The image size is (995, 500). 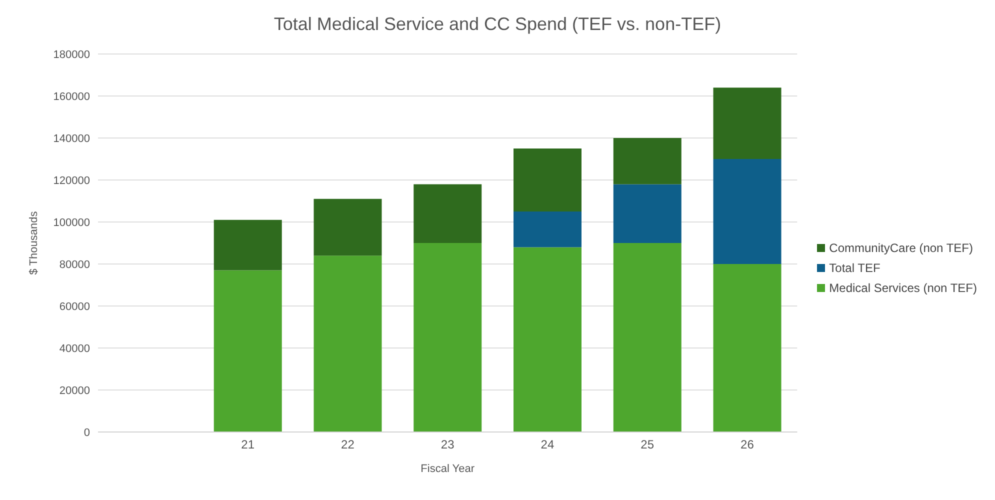 What do you see at coordinates (71, 96) in the screenshot?
I see `y-tick-label: 160000` at bounding box center [71, 96].